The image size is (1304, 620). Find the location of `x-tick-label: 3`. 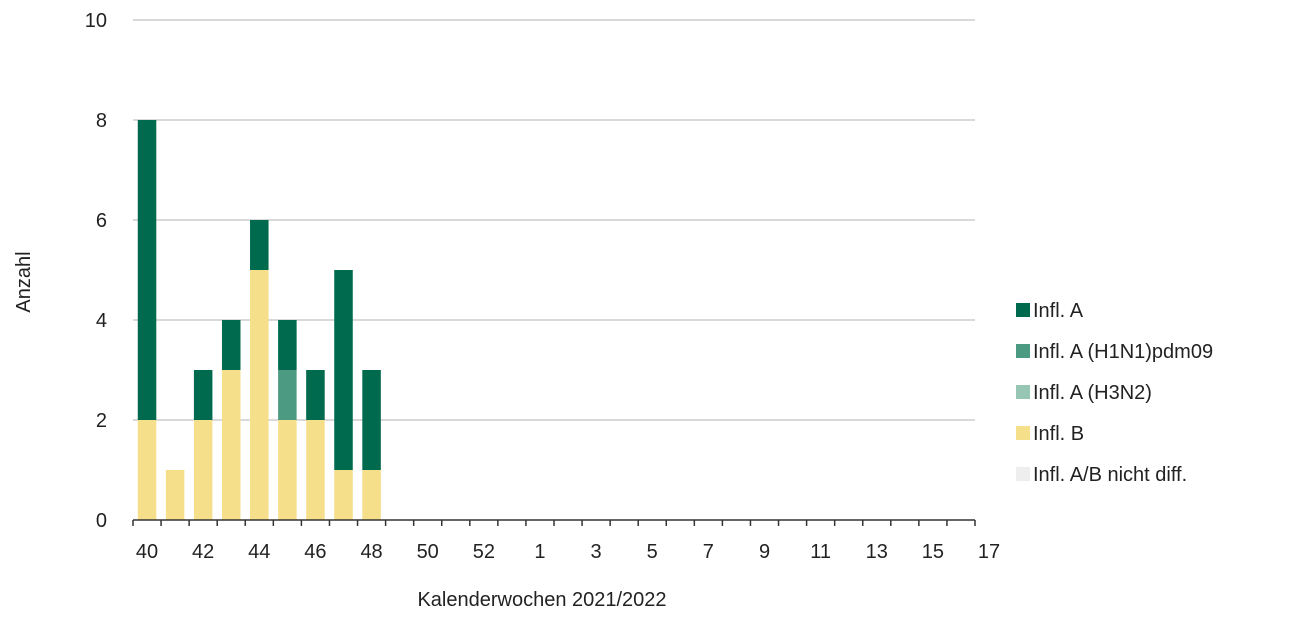

x-tick-label: 3 is located at coordinates (596, 552).